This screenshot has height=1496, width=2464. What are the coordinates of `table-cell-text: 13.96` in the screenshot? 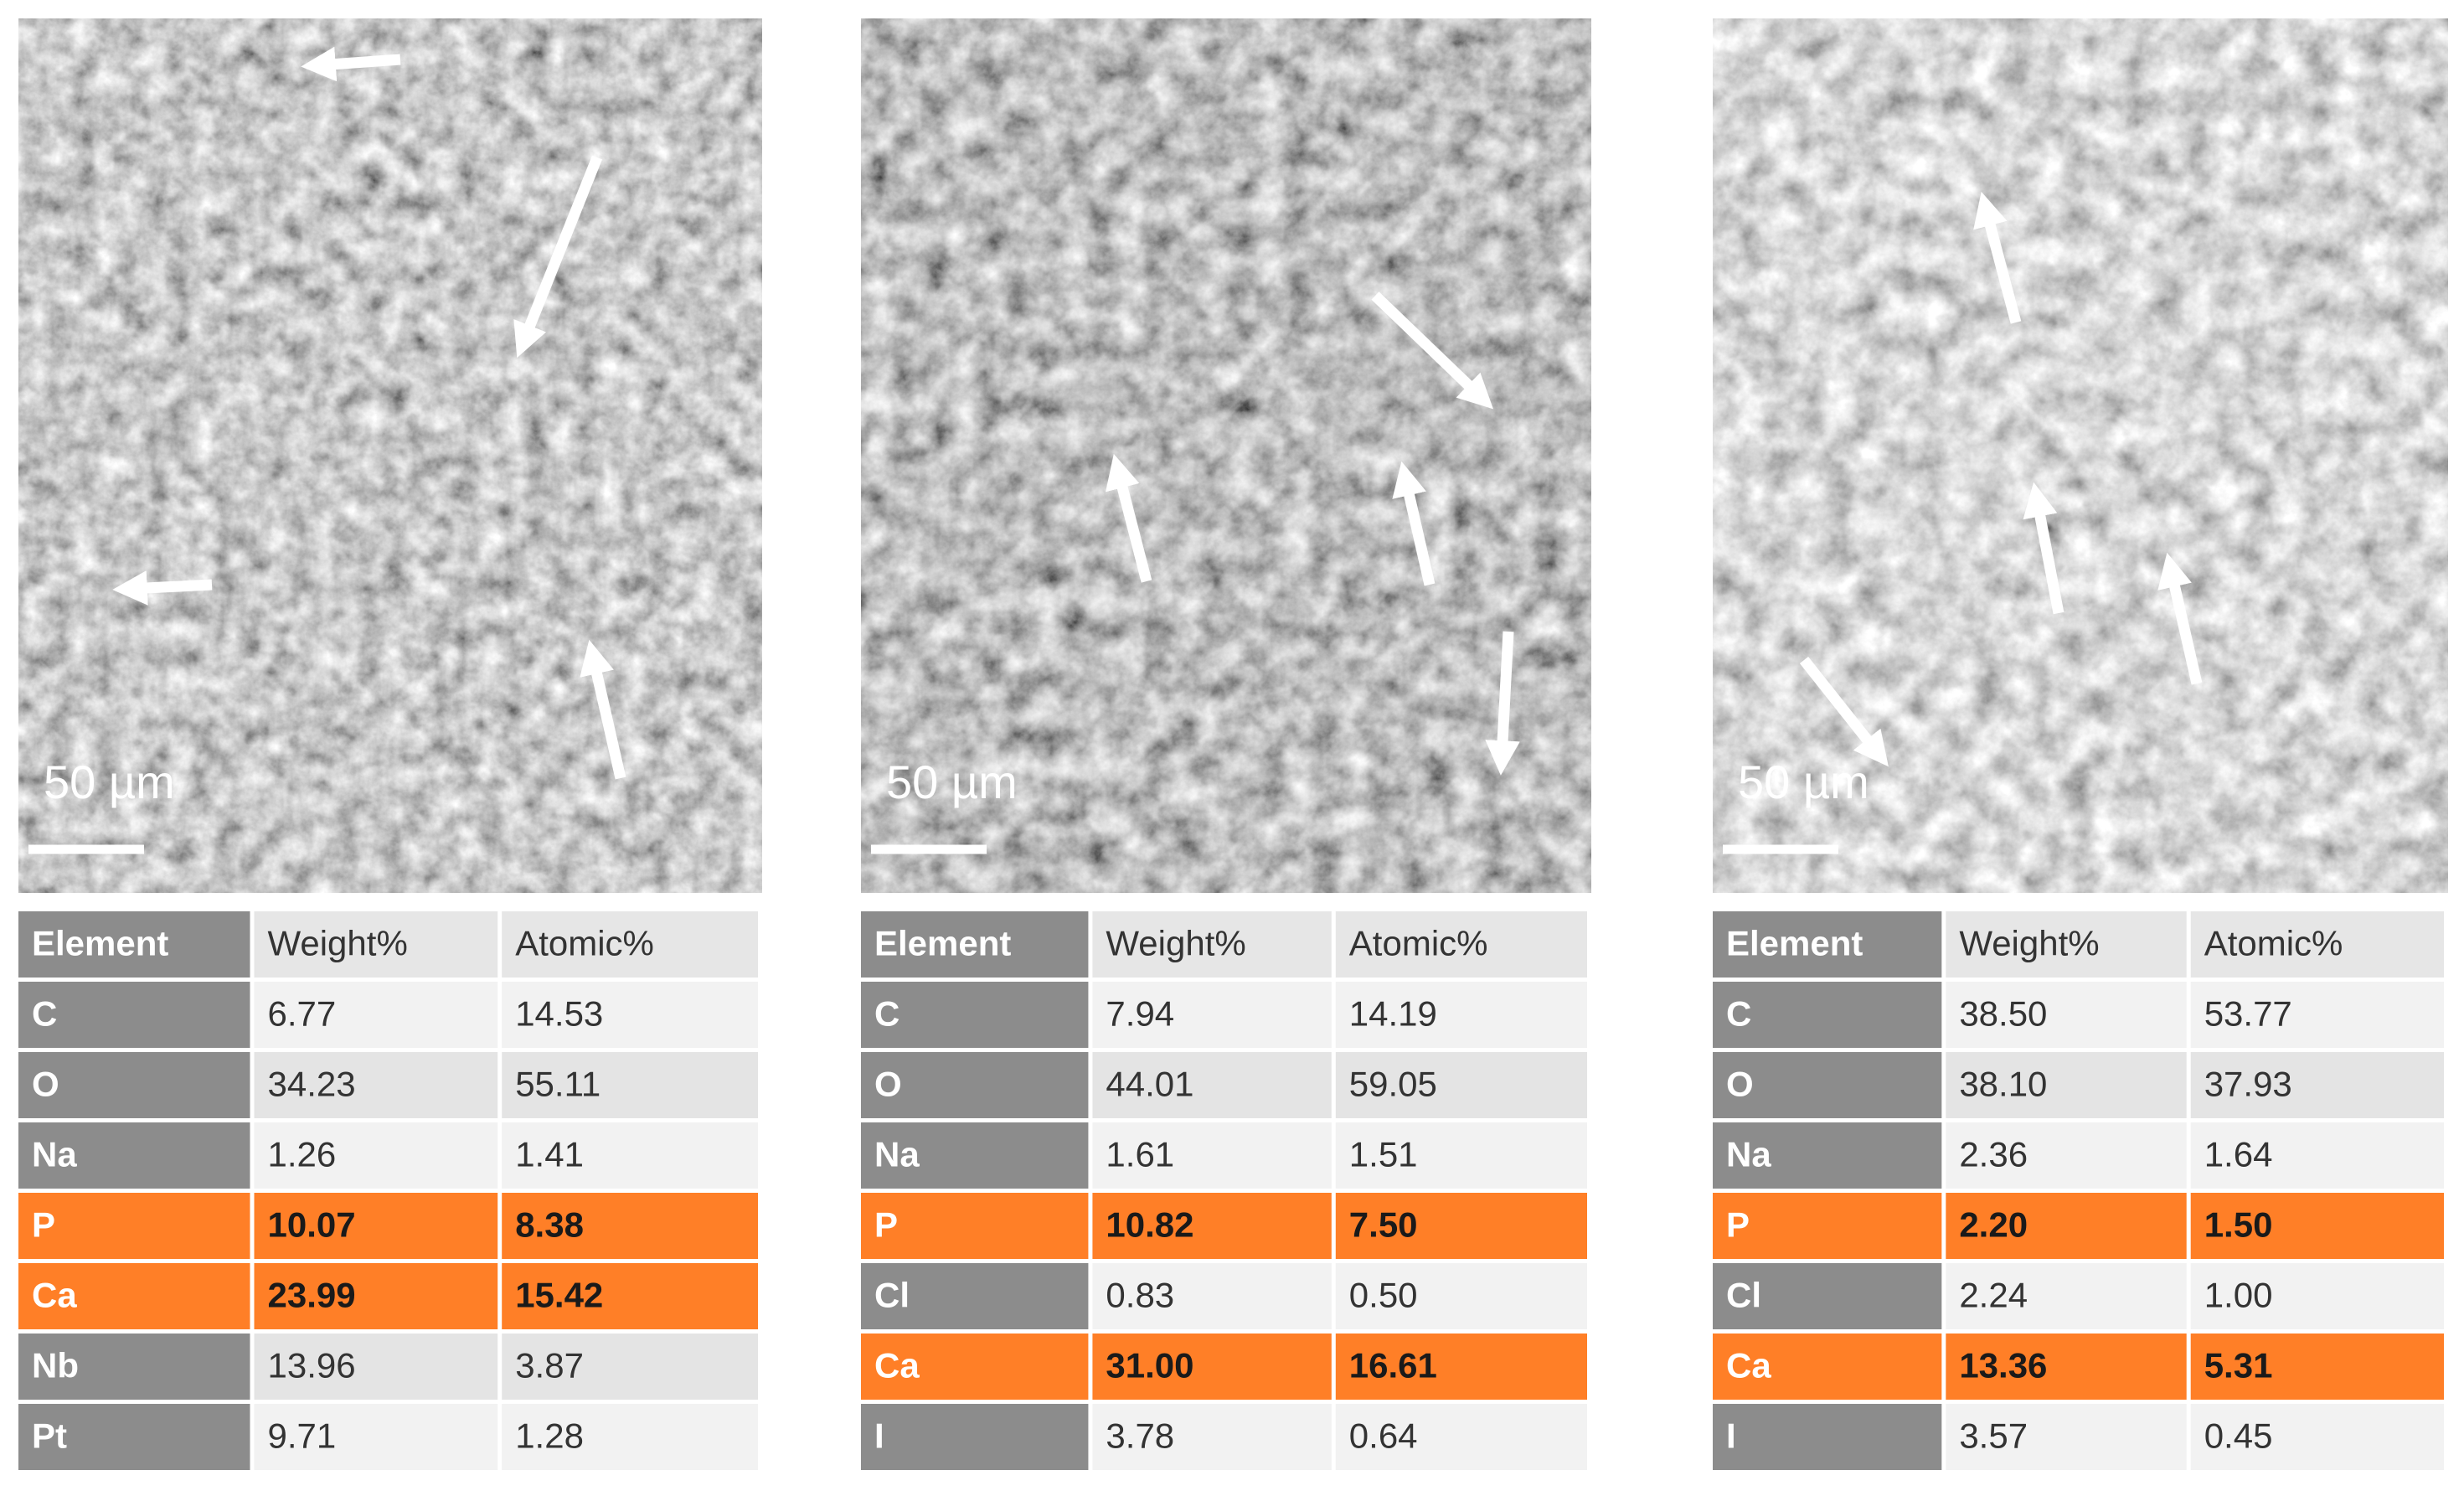 It's located at (311, 1365).